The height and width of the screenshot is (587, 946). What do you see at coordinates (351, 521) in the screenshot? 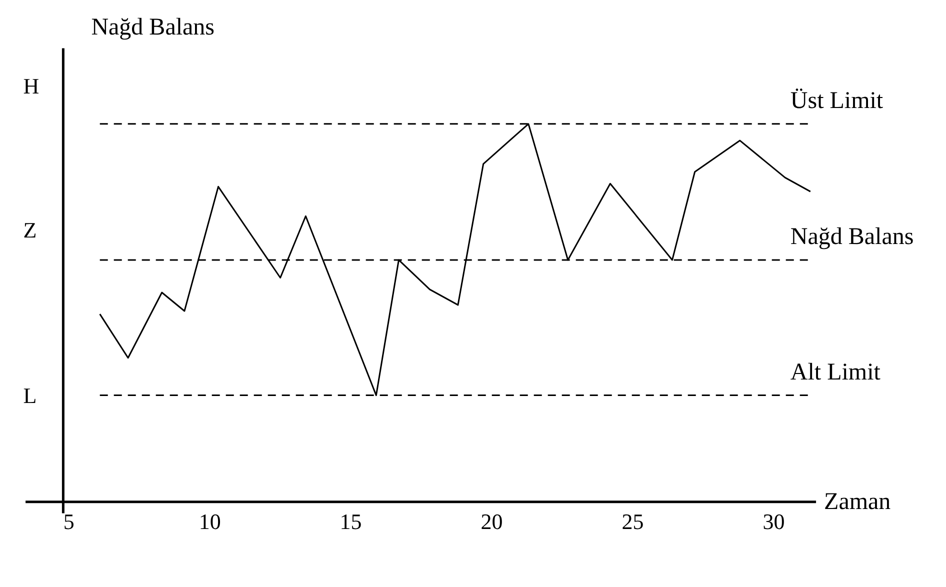
I see `x-tick-label: 15` at bounding box center [351, 521].